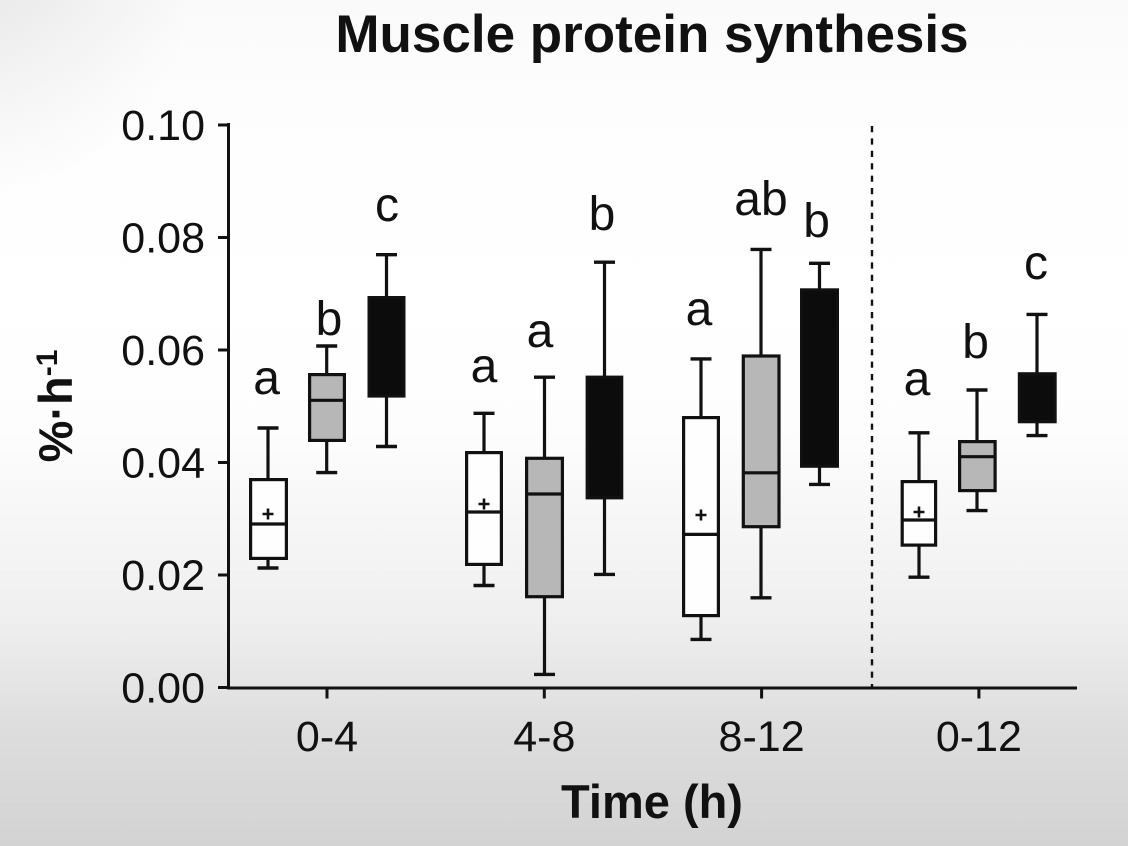 The image size is (1128, 846). Describe the element at coordinates (760, 199) in the screenshot. I see `svg-text: ab` at that location.